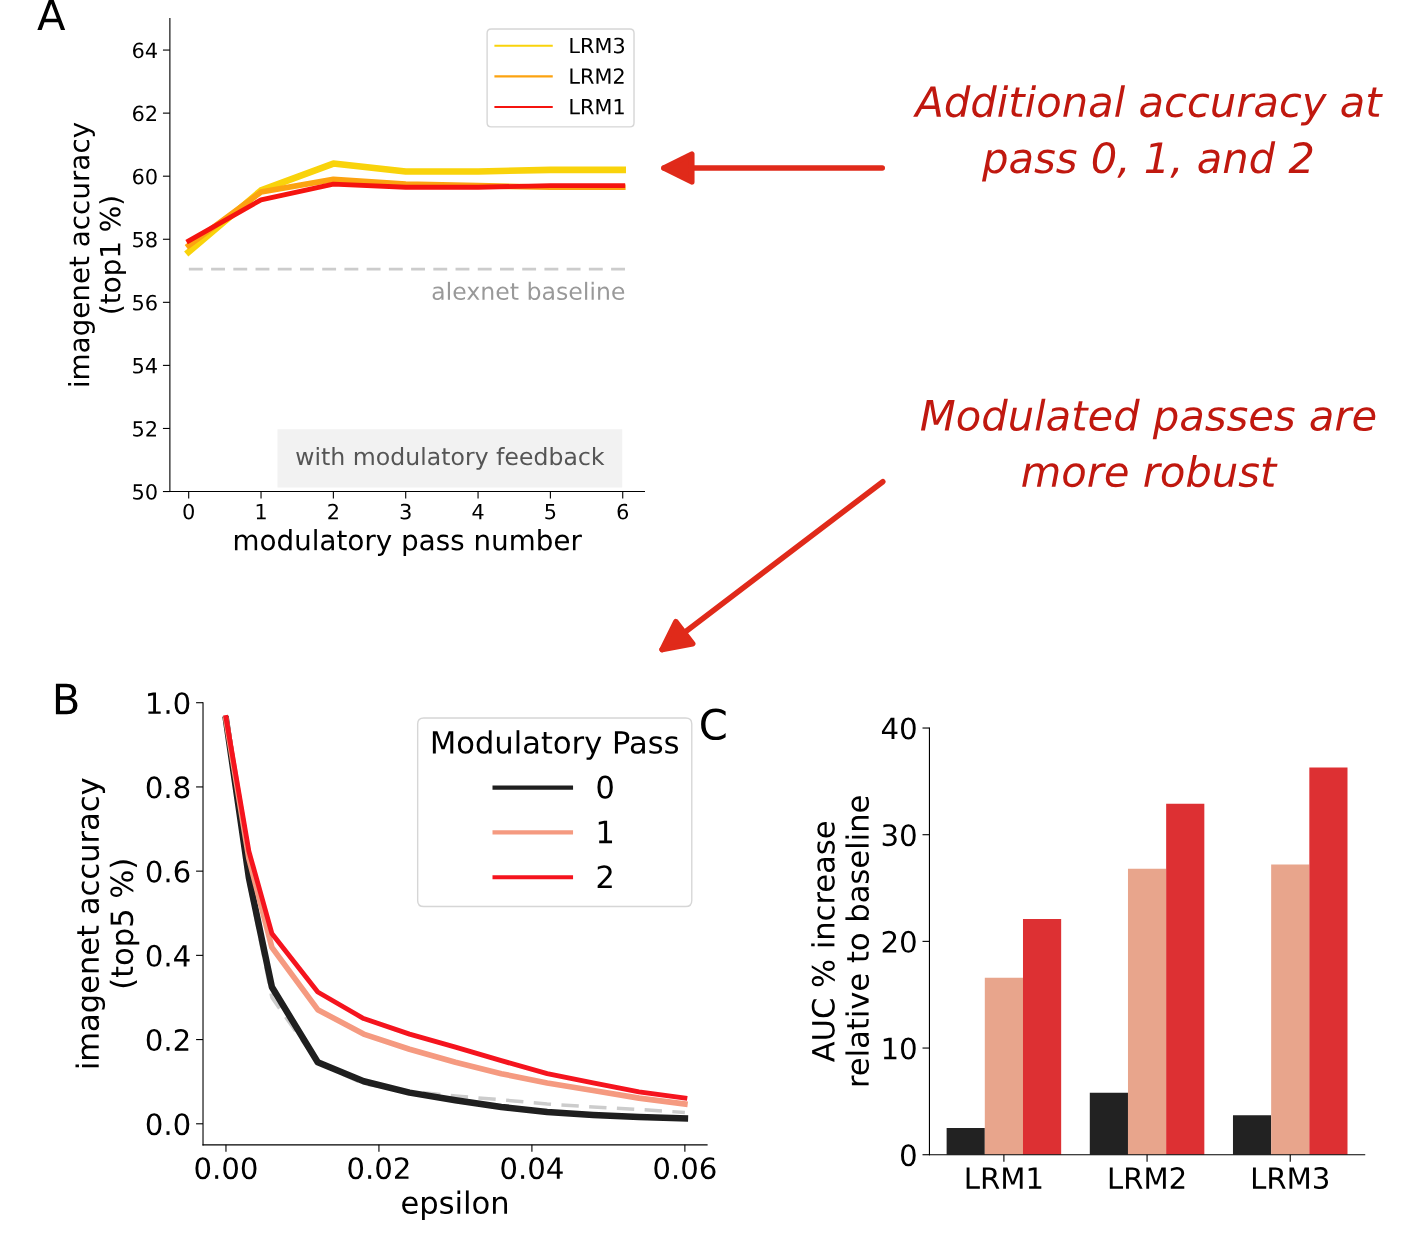  Describe the element at coordinates (898, 728) in the screenshot. I see `y-tick-label: 40` at that location.